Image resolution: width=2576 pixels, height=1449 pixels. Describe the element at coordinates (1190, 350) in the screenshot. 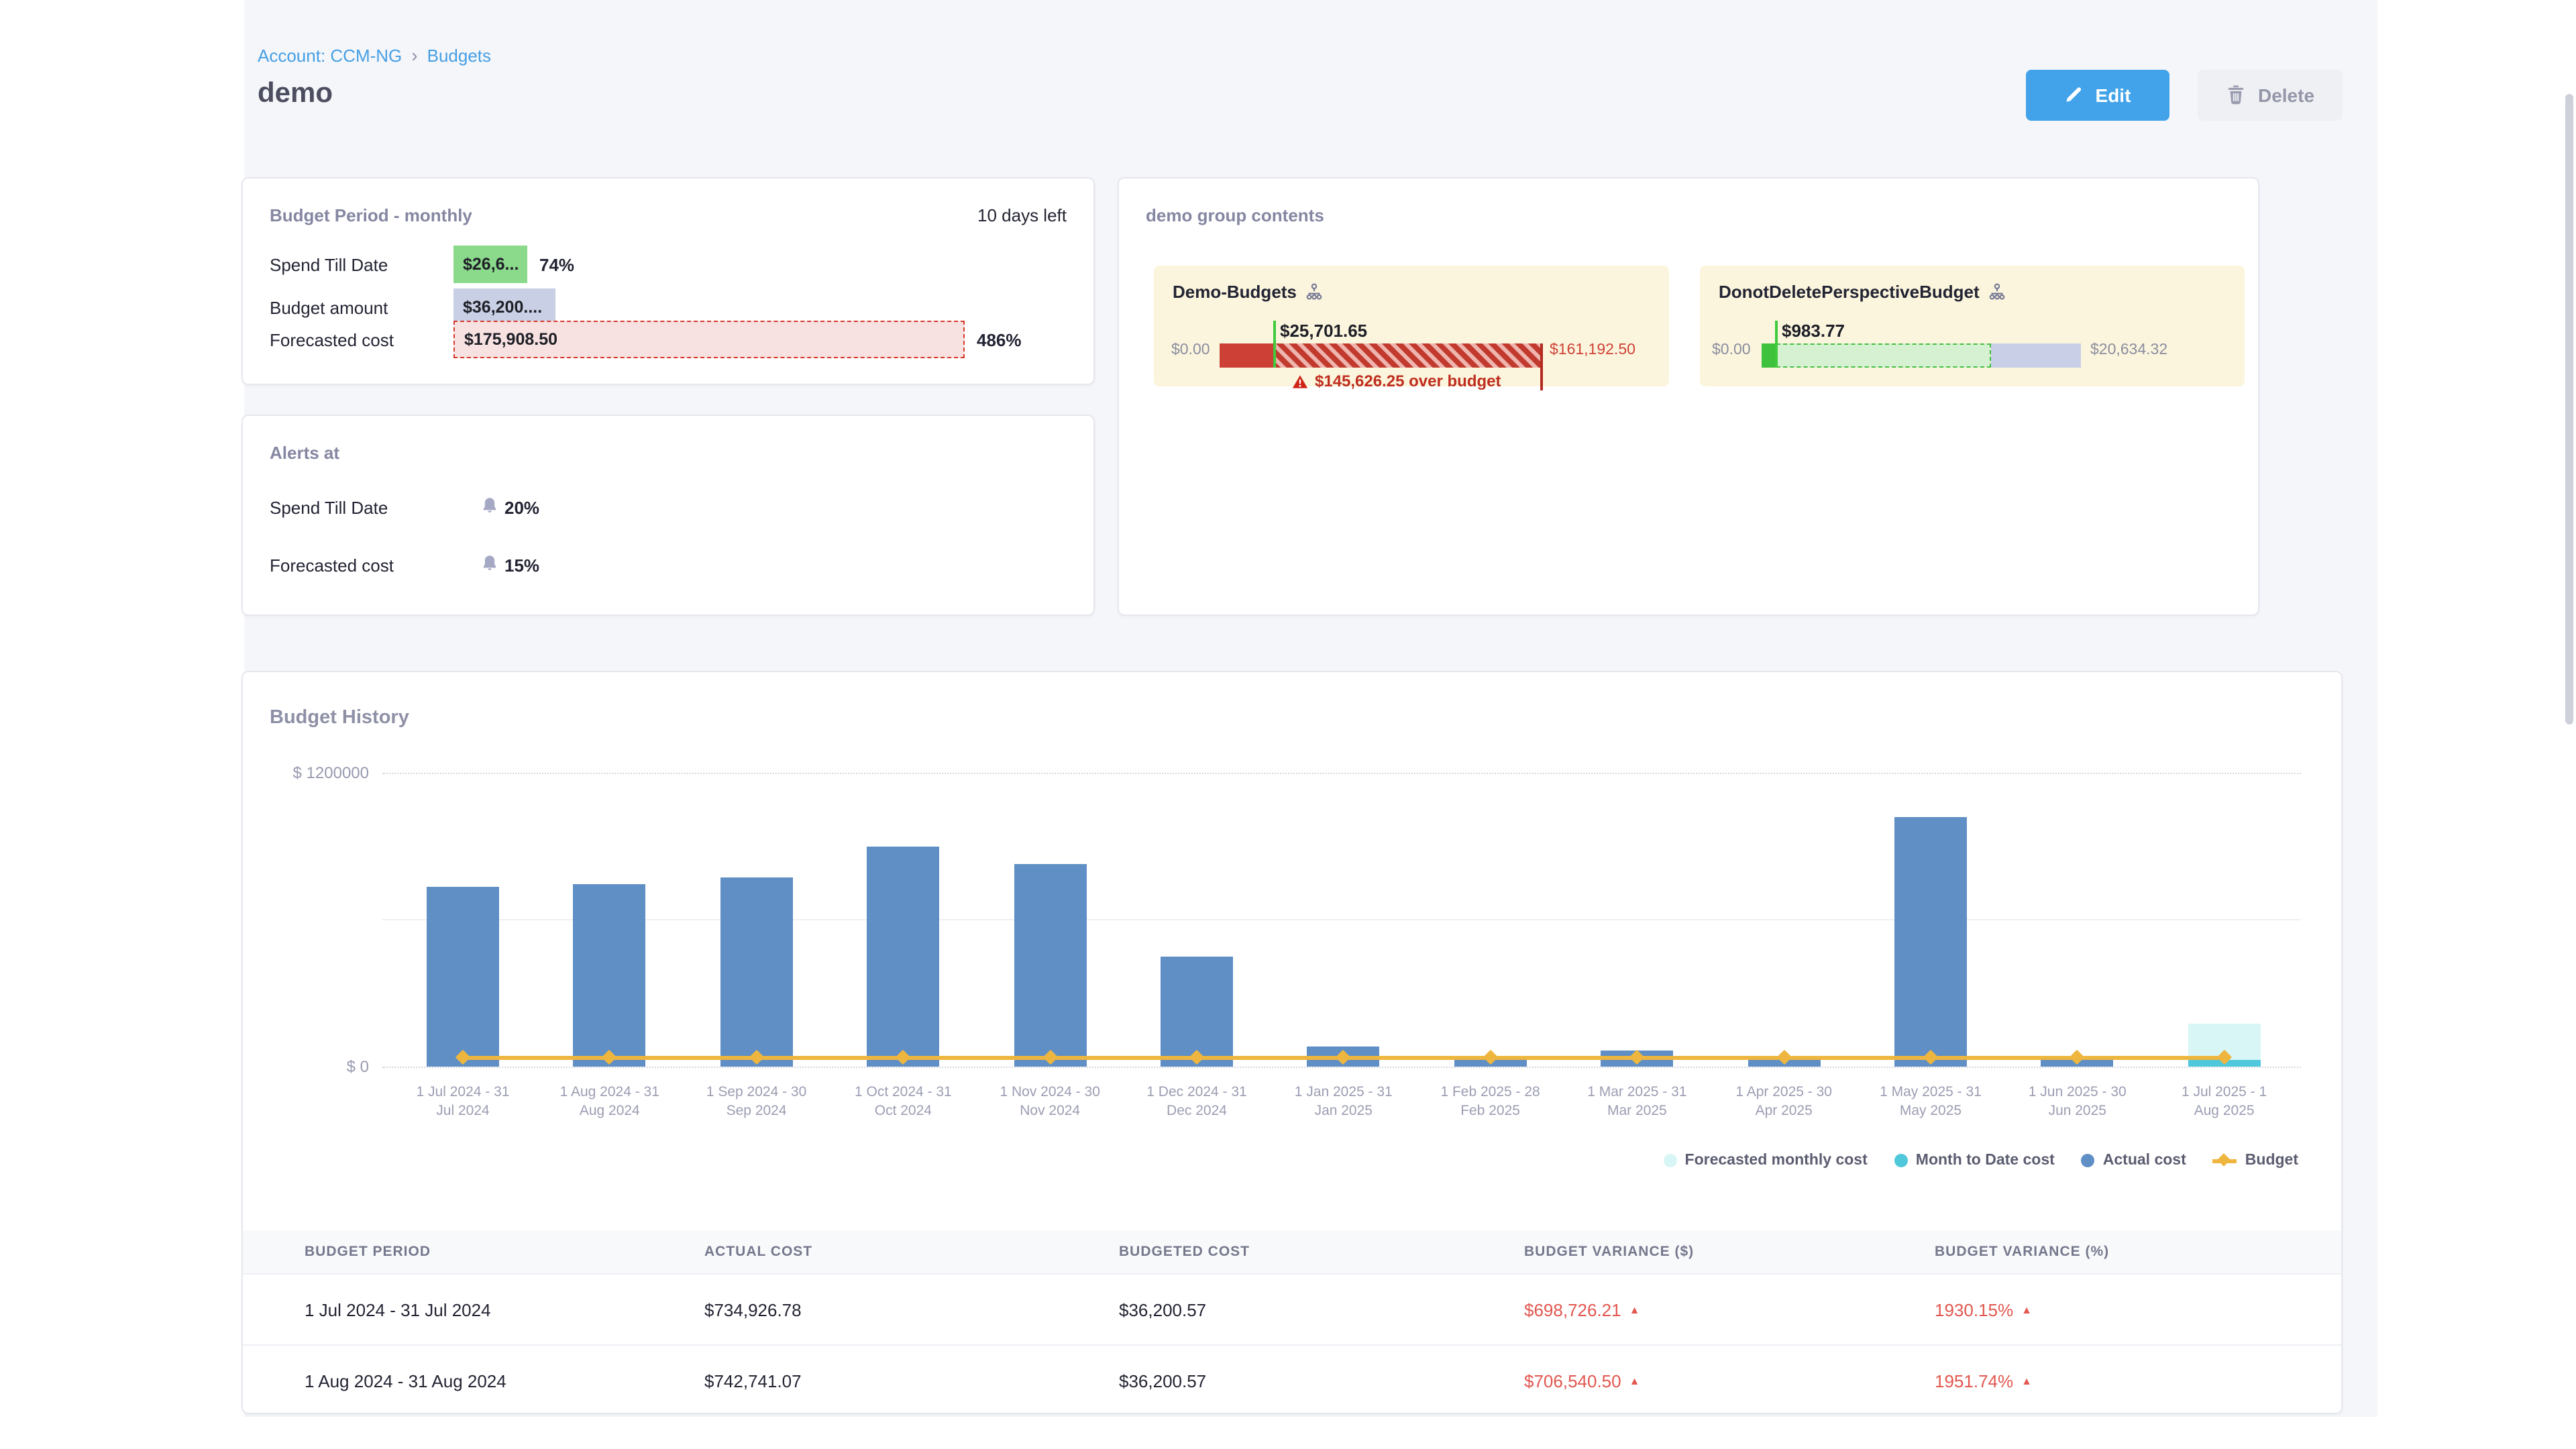

I see `bar-min-label: $0.00` at that location.